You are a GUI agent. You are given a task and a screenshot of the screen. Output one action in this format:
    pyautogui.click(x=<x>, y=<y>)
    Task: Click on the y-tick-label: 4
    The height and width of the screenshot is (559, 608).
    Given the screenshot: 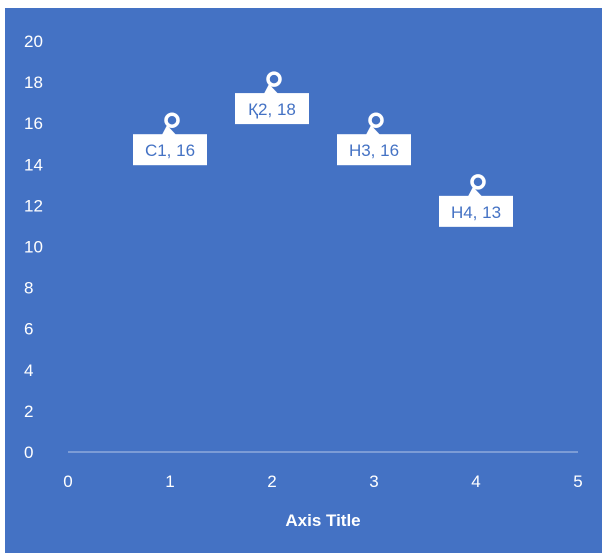 What is the action you would take?
    pyautogui.click(x=28, y=370)
    